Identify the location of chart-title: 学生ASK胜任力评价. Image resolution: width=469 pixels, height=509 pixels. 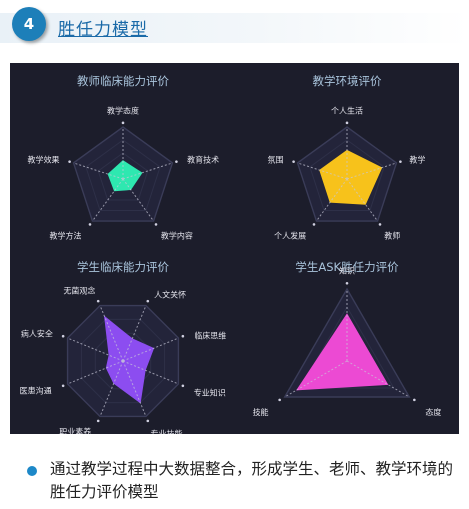
(347, 267).